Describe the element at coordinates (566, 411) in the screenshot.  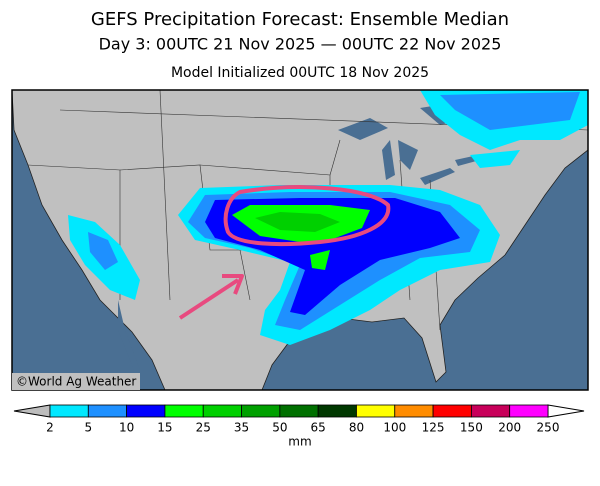
I see `colorbar-over` at that location.